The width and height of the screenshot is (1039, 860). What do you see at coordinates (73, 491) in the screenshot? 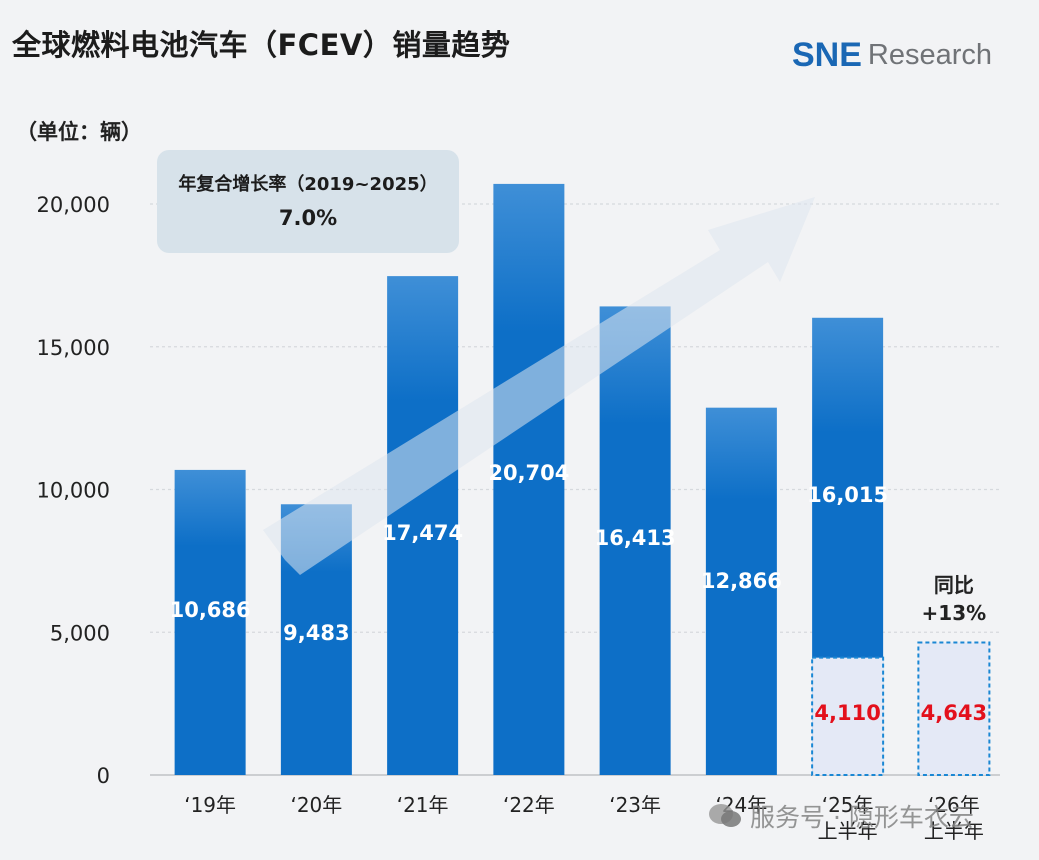
I see `y-tick-label: 10,000` at bounding box center [73, 491].